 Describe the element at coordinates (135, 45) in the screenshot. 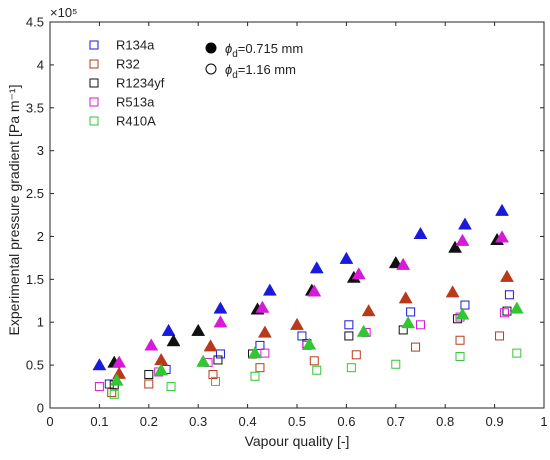

I see `legend-label-r134a: R134a` at that location.